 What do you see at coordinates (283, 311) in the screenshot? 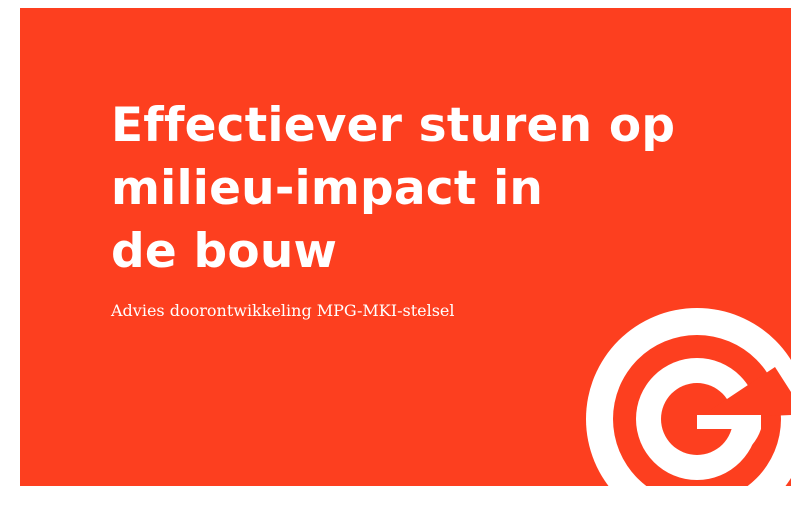
I see `document-subtitle: Advies doorontwikkeling MPG-MKI-stelsel` at bounding box center [283, 311].